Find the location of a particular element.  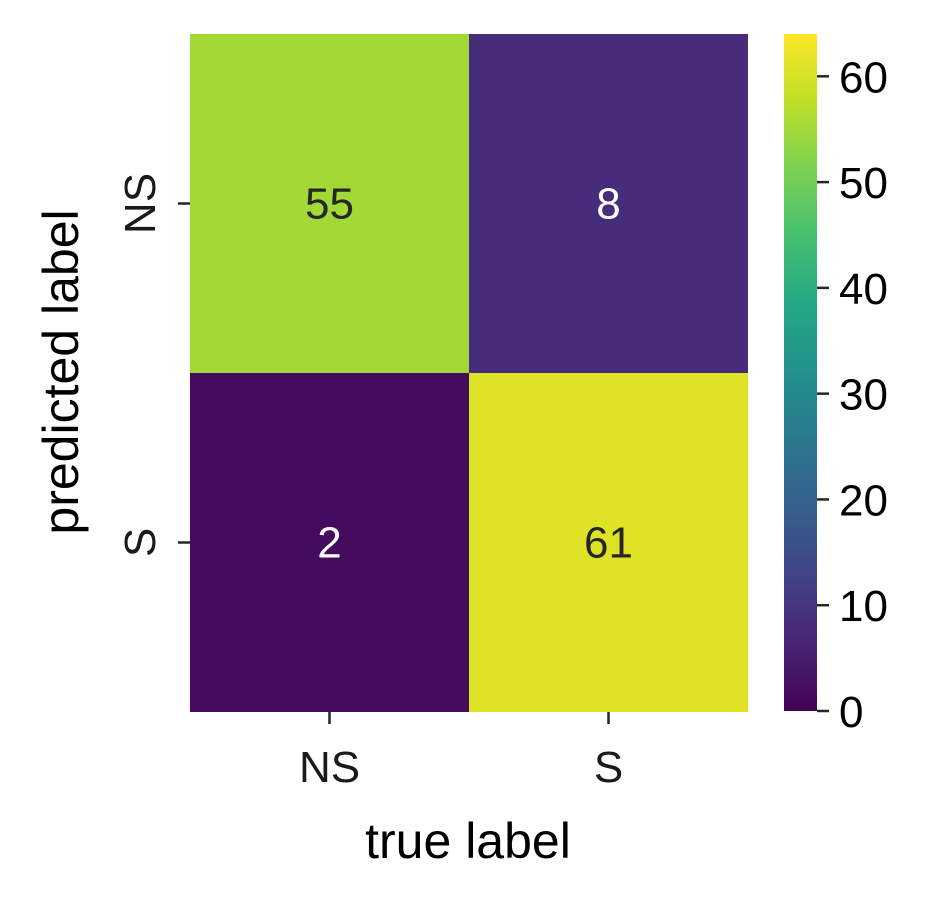

cell-value-label: 2 is located at coordinates (329, 543).